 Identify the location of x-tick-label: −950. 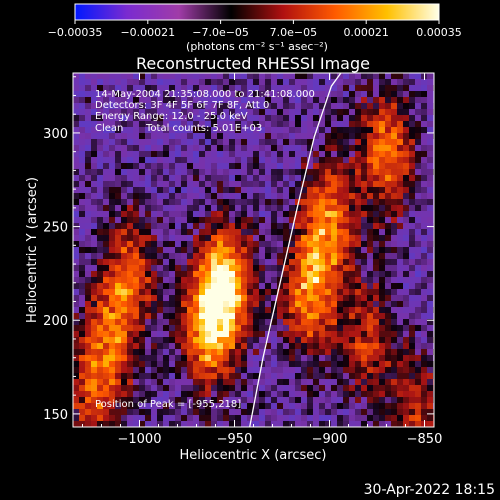
(235, 439).